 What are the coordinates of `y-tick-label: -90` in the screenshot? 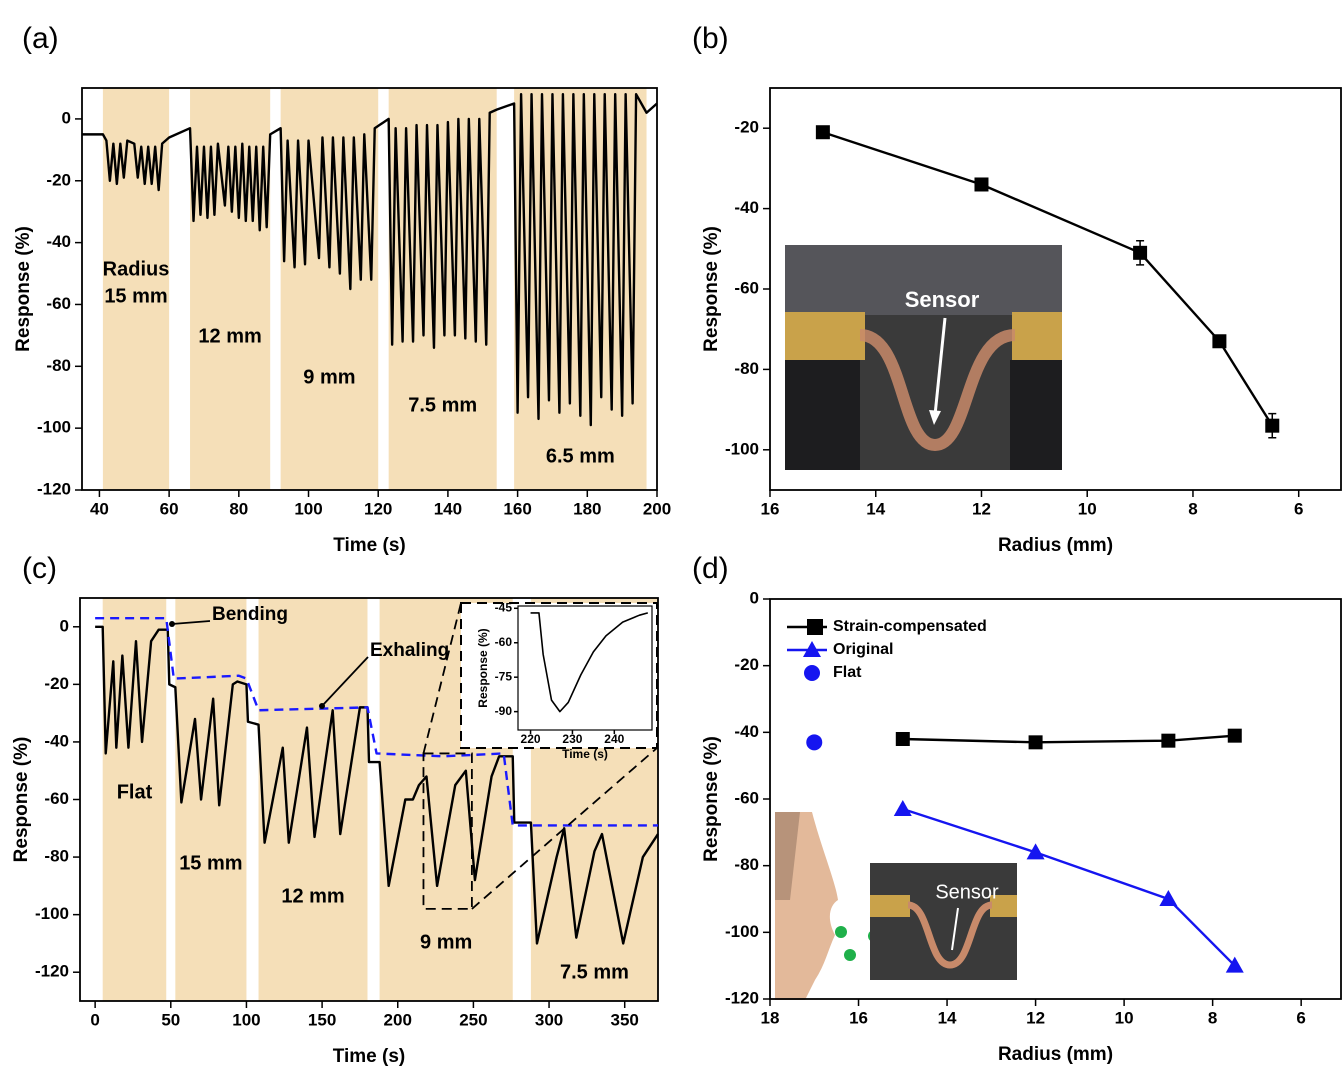 It's located at (504, 711).